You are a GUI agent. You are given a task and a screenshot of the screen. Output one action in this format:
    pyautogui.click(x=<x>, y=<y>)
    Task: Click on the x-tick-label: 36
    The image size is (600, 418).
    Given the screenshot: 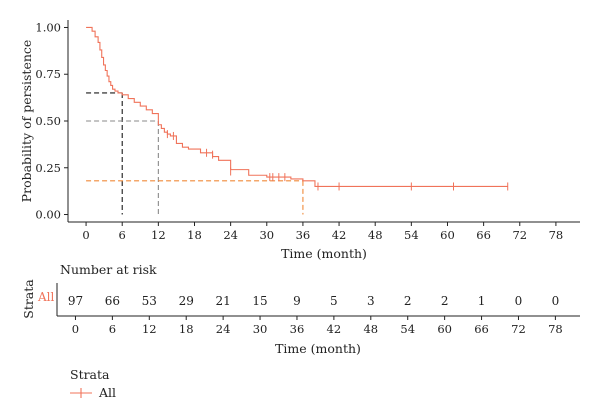 What is the action you would take?
    pyautogui.click(x=303, y=235)
    